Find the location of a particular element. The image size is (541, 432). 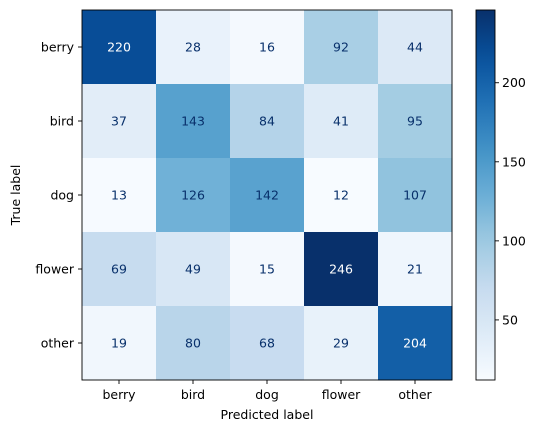

colorbar-tick-label: 100 is located at coordinates (514, 240).